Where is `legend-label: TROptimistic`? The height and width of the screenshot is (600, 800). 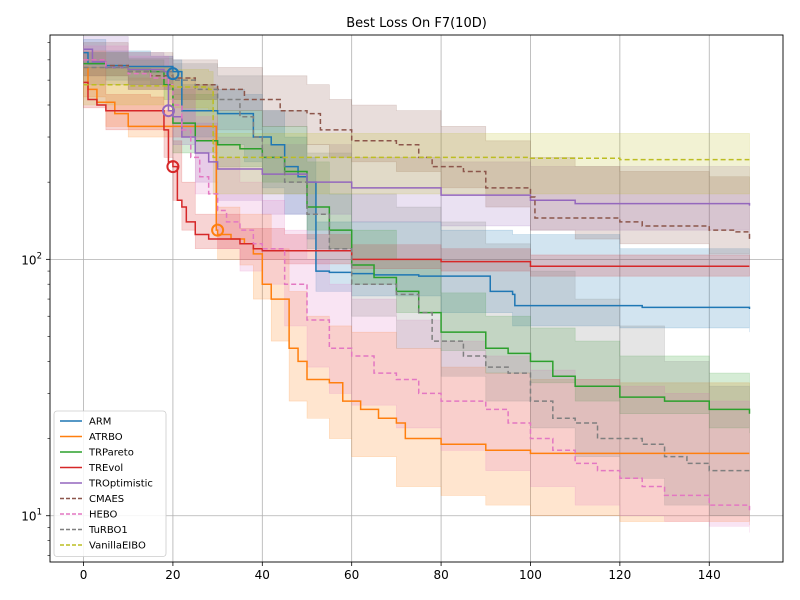
legend-label: TROptimistic is located at coordinates (120, 484).